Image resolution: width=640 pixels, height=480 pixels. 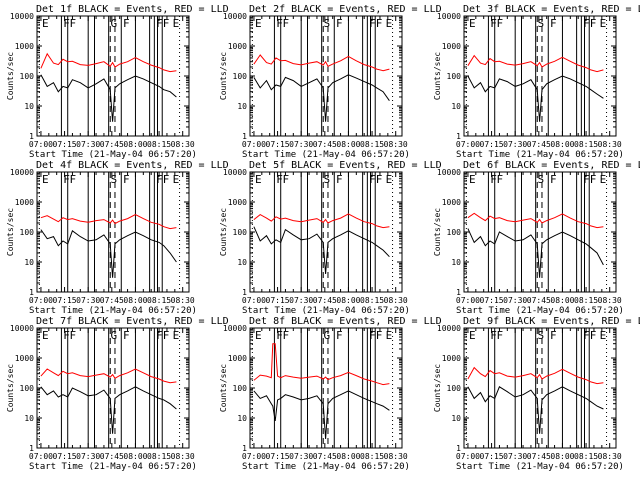 I want to click on chart-title: Det 6f BLACK = Events, RED = LLD, so click(x=551, y=165).